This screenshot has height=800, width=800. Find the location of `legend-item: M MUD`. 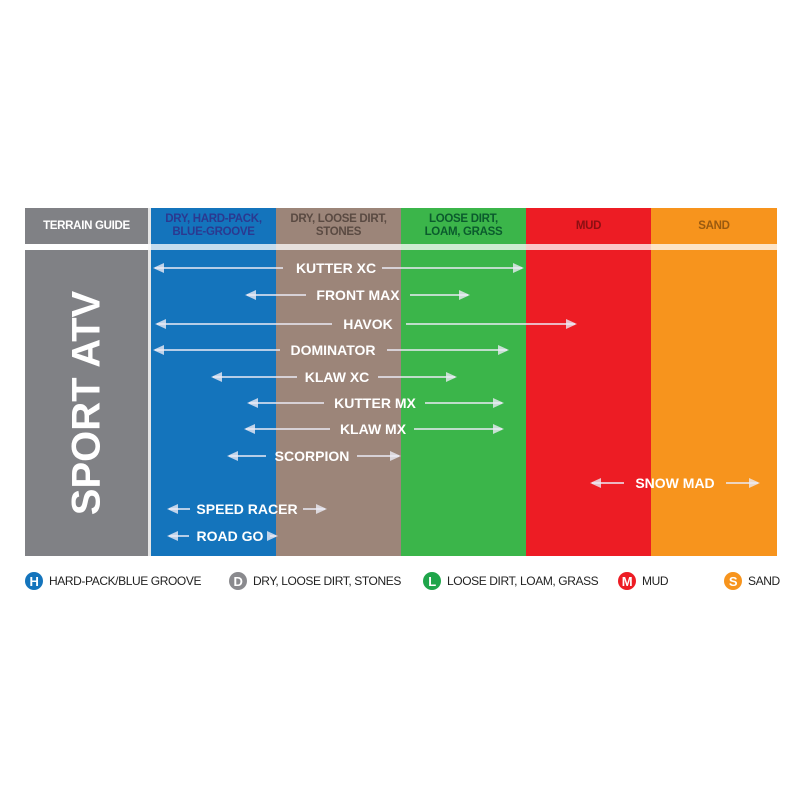

legend-item: M MUD is located at coordinates (643, 581).